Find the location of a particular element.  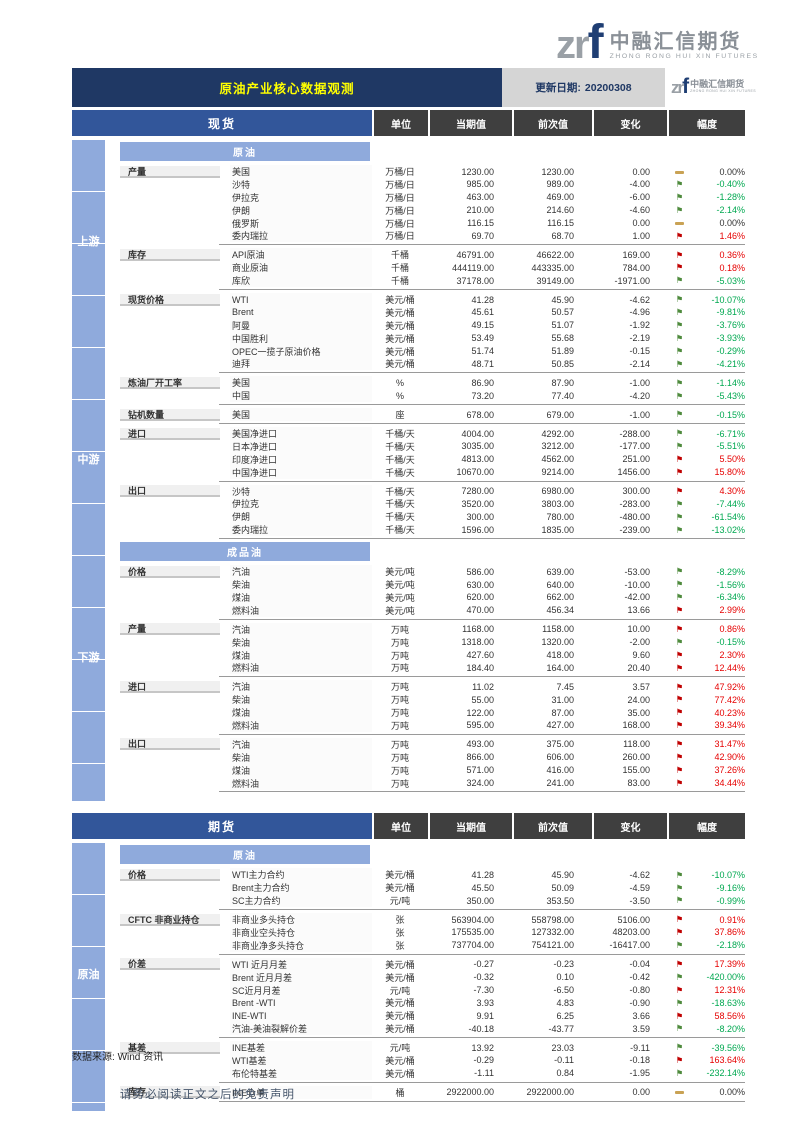

category-label: 库存 is located at coordinates (170, 1092).